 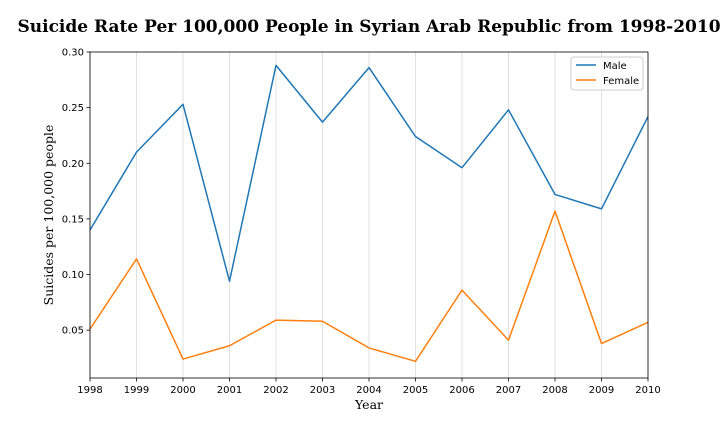 I want to click on y-axis-label: Suicides per 100,000 people, so click(x=48, y=215).